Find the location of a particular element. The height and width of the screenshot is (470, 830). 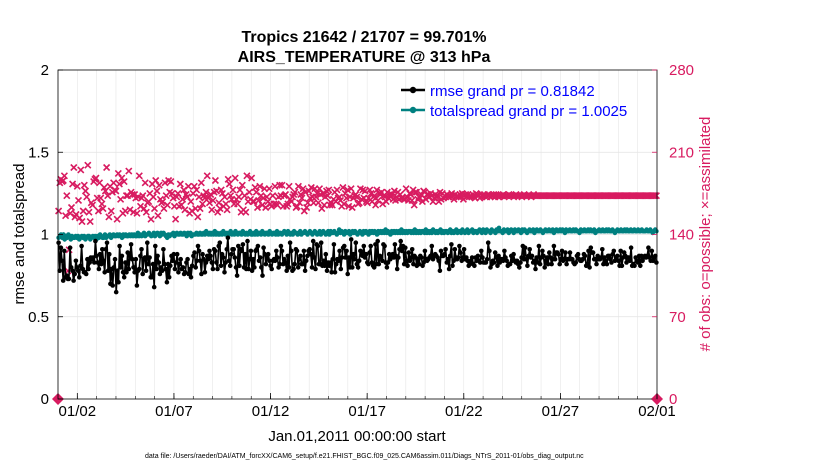

left-tick-label: 2 is located at coordinates (45, 70).